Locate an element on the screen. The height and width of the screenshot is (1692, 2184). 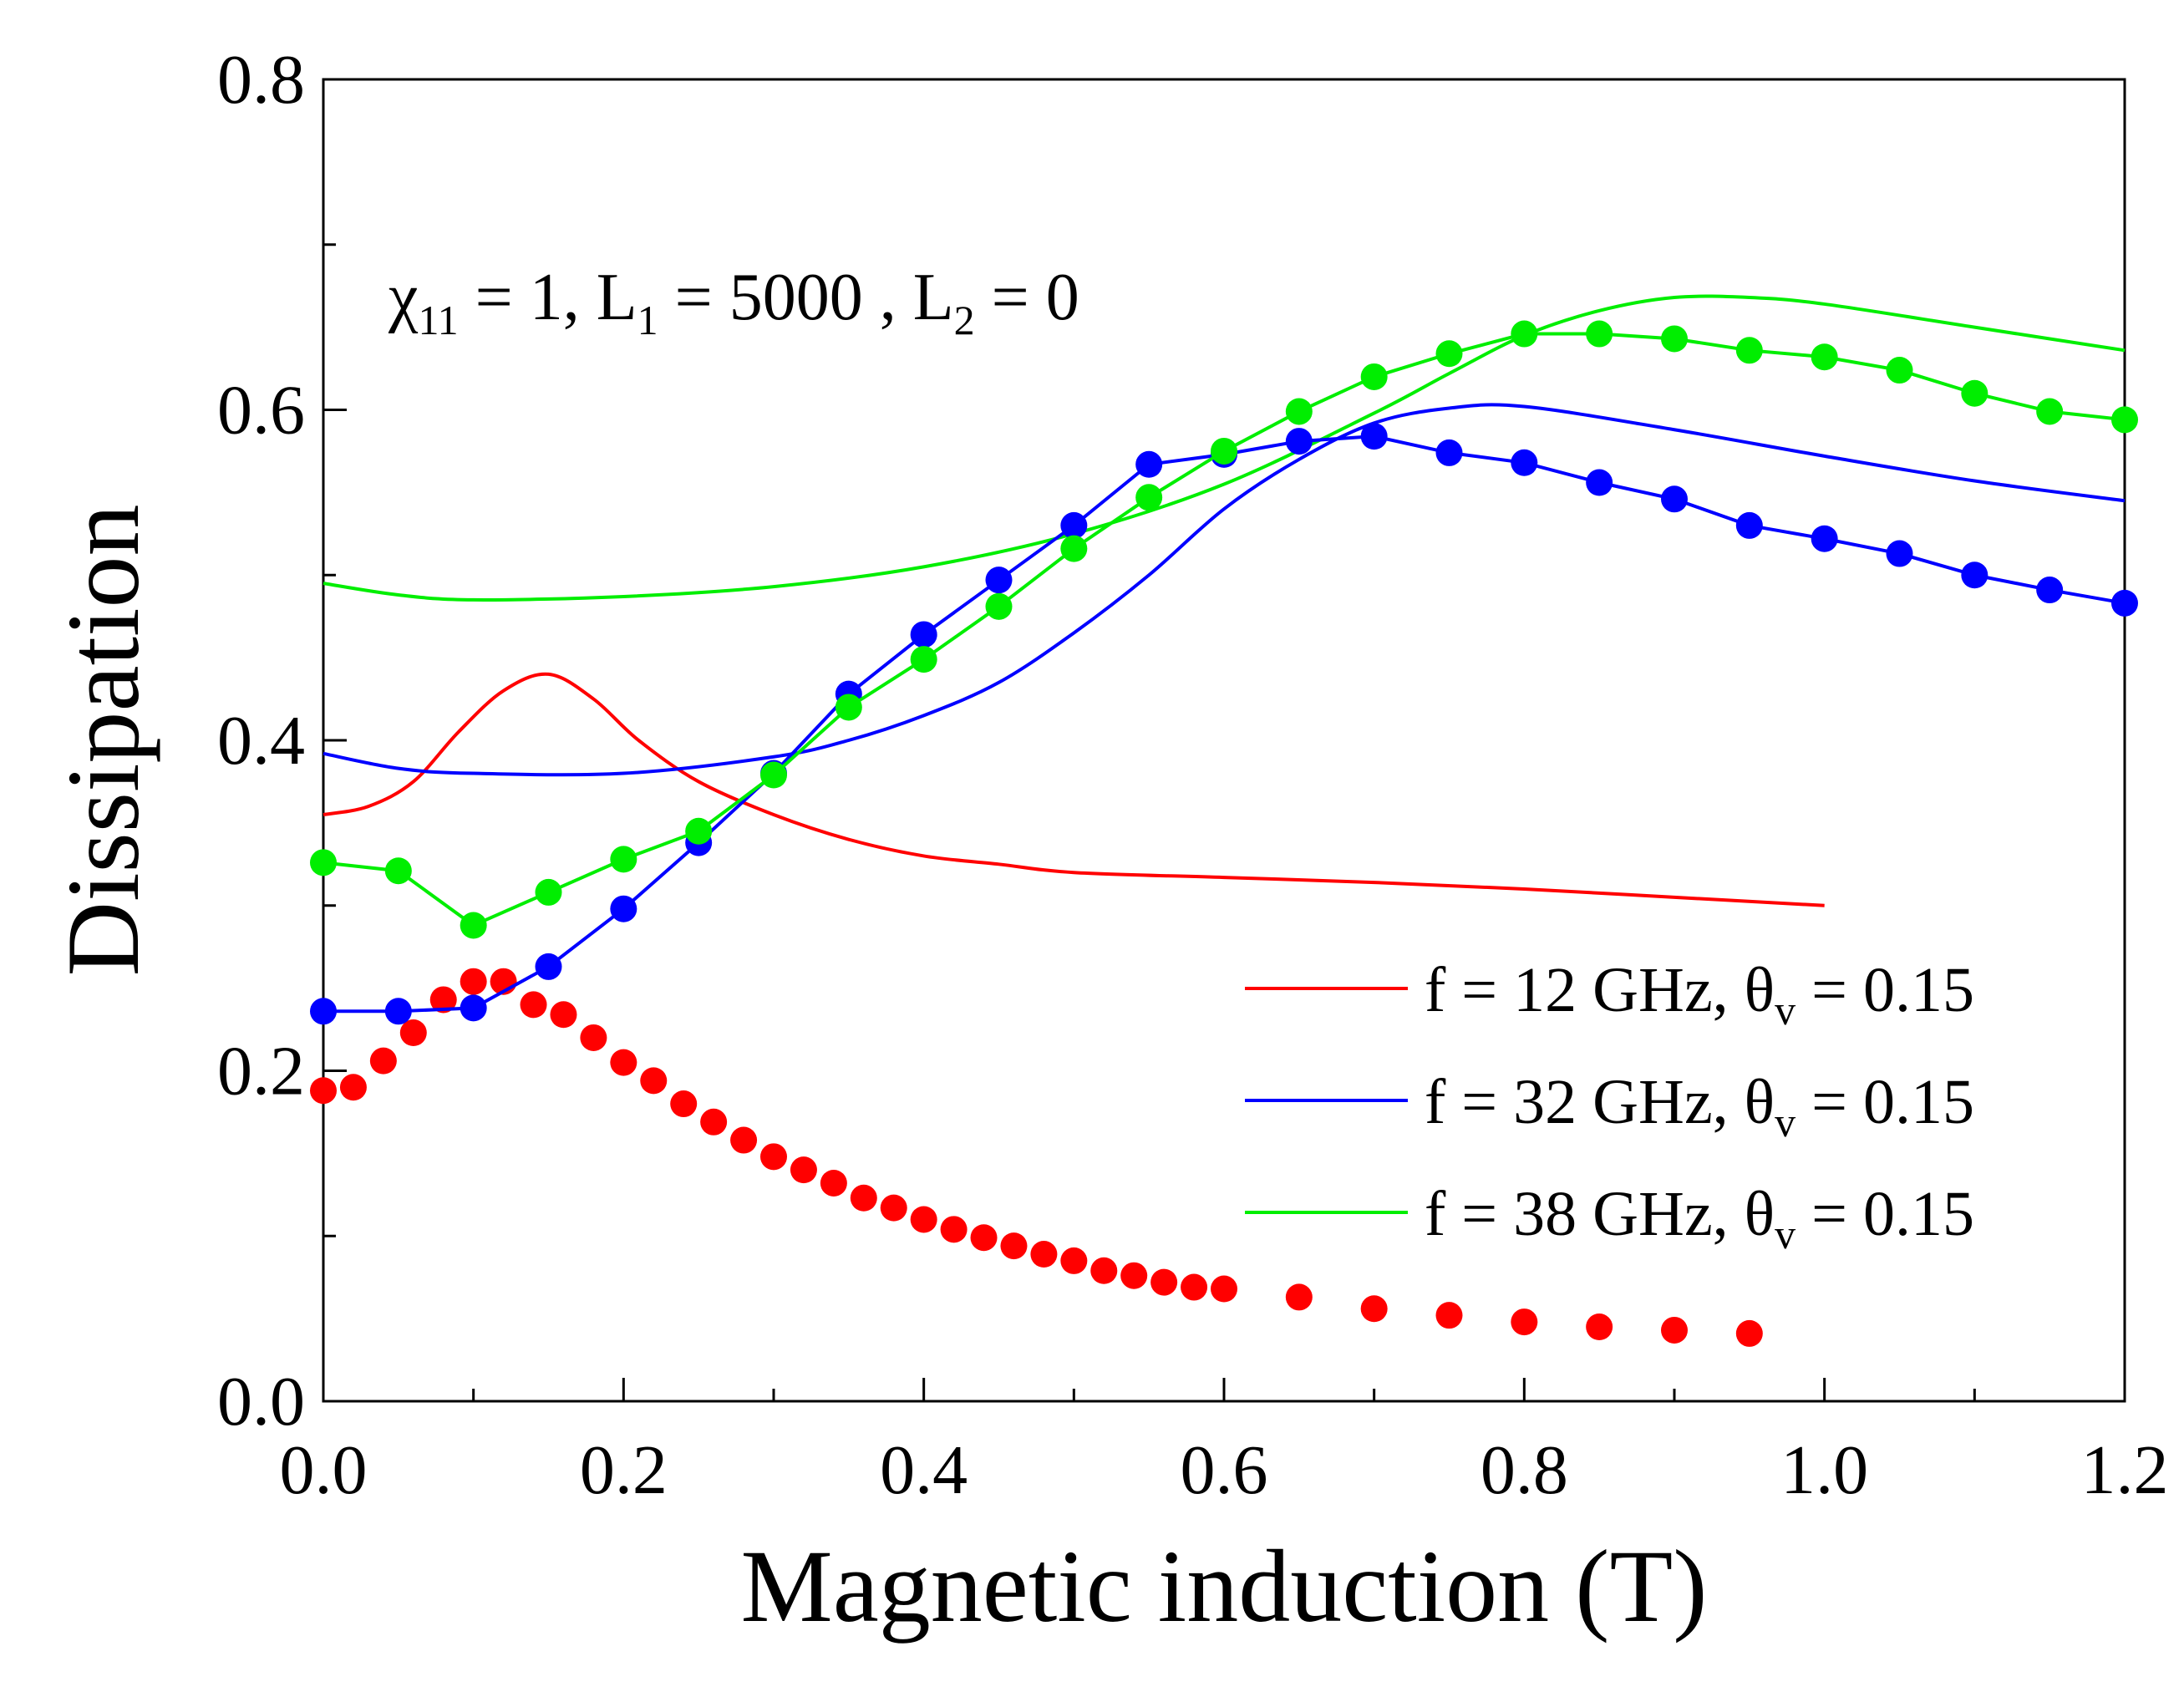
series-line-f-12-ghz-theory is located at coordinates (1074, 790).